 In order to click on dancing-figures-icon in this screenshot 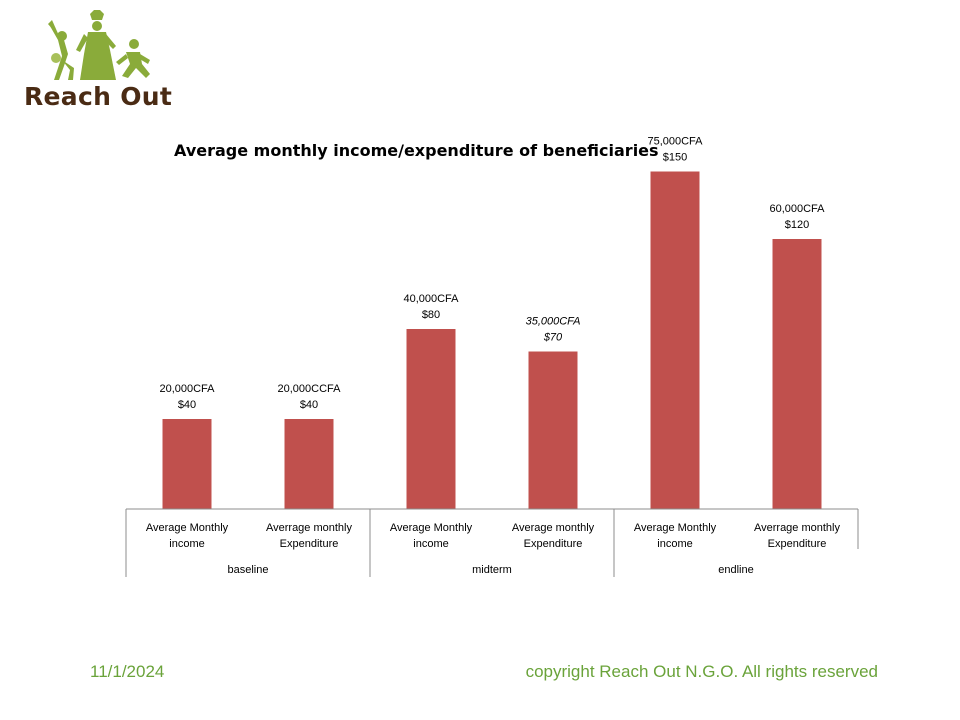, I will do `click(99, 45)`.